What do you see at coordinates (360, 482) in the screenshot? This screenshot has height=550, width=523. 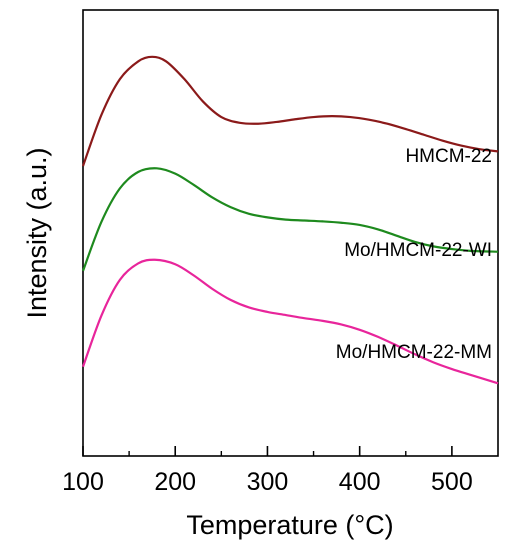 I see `x-tick-label: 400` at bounding box center [360, 482].